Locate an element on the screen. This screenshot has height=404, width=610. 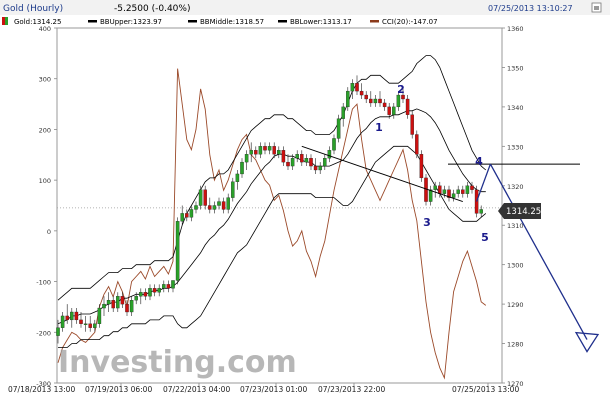
settings-icon is located at coordinates (596, 7).